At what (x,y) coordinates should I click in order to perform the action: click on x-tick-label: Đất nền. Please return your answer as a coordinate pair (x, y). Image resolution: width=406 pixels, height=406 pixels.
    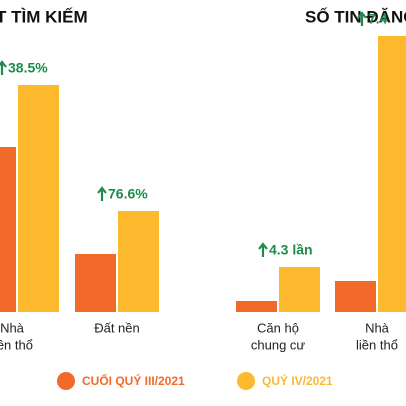
    Looking at the image, I should click on (117, 327).